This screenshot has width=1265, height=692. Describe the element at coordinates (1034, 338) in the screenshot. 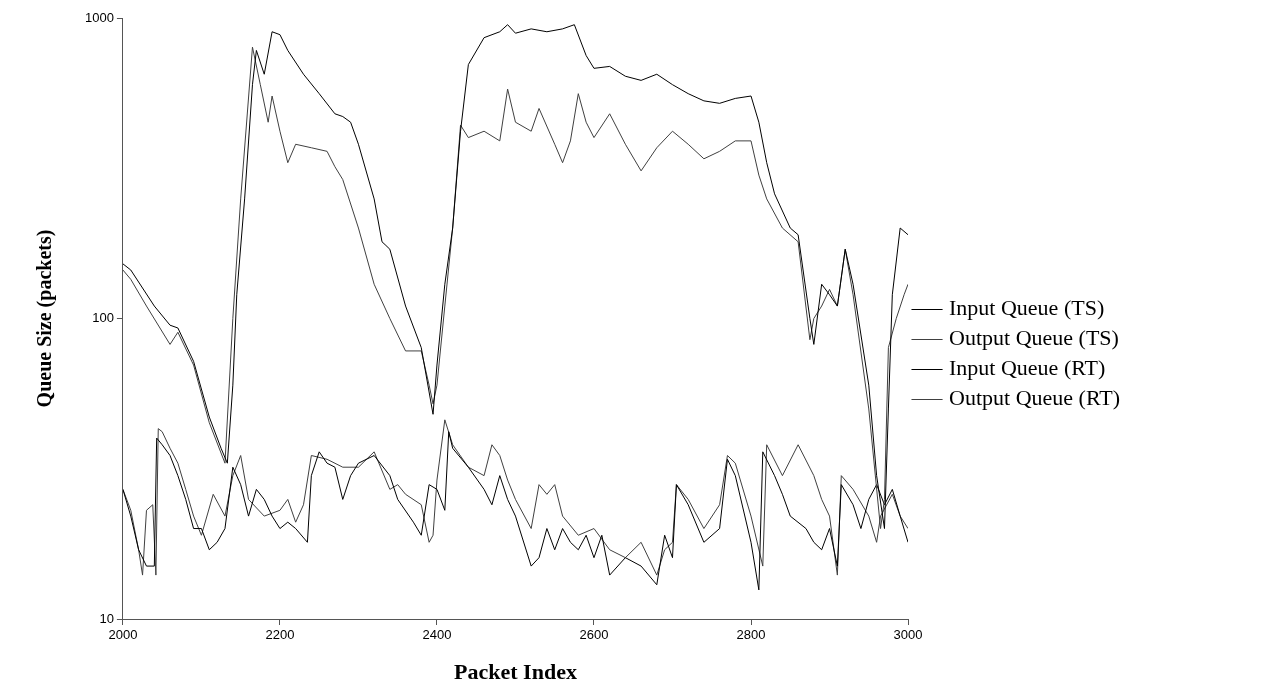

I see `legend-label: Output Queue (TS)` at that location.